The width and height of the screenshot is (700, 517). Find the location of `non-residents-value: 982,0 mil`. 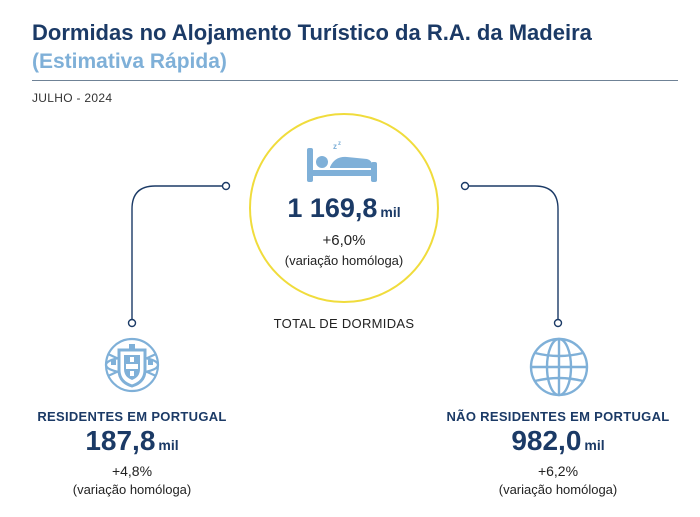

non-residents-value: 982,0 mil is located at coordinates (558, 441).